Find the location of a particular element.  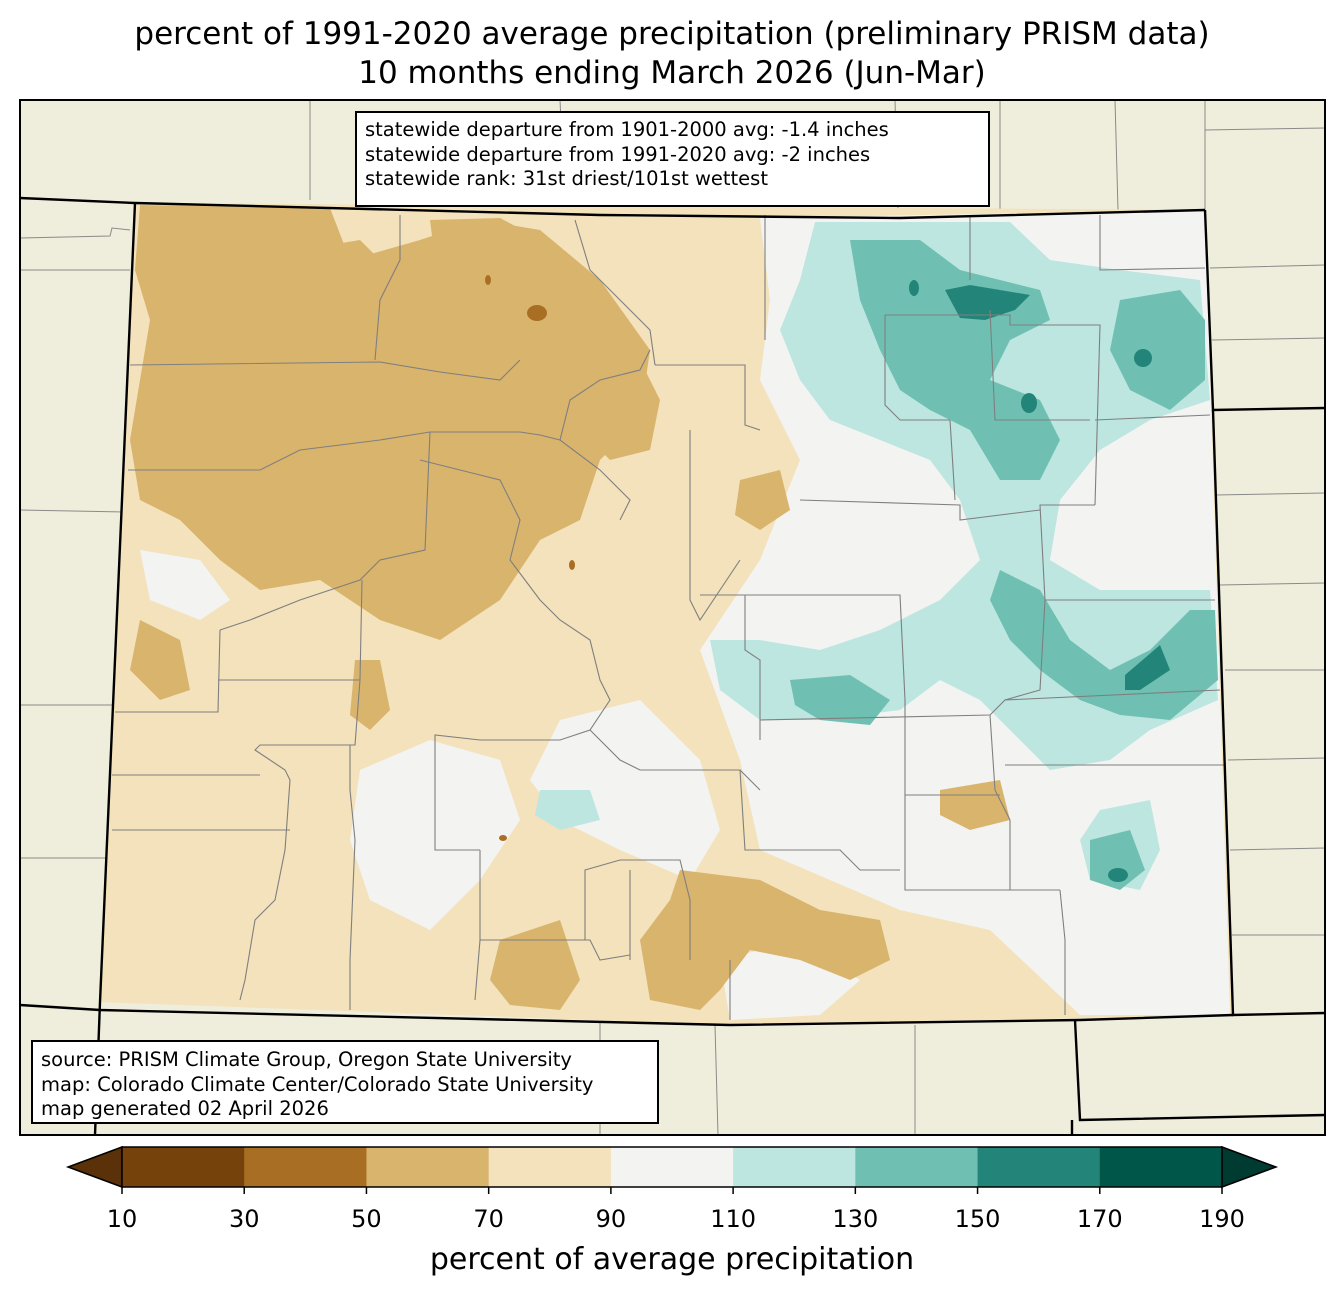

chart-title-line2: 10 months ending March 2026 (Jun-Mar) is located at coordinates (672, 73).